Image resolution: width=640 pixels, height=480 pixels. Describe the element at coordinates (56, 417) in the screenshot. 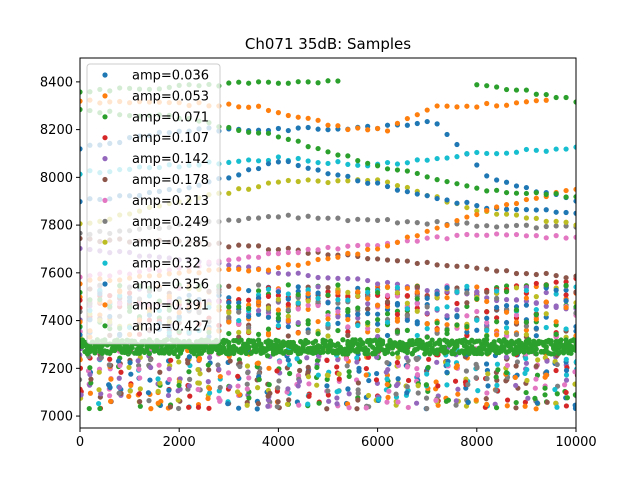

I see `y-tick-label: 7000` at that location.